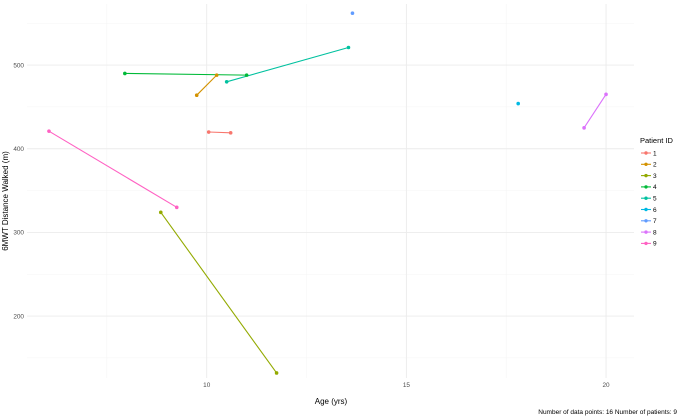  Describe the element at coordinates (18, 233) in the screenshot. I see `y-tick-label: 300` at that location.